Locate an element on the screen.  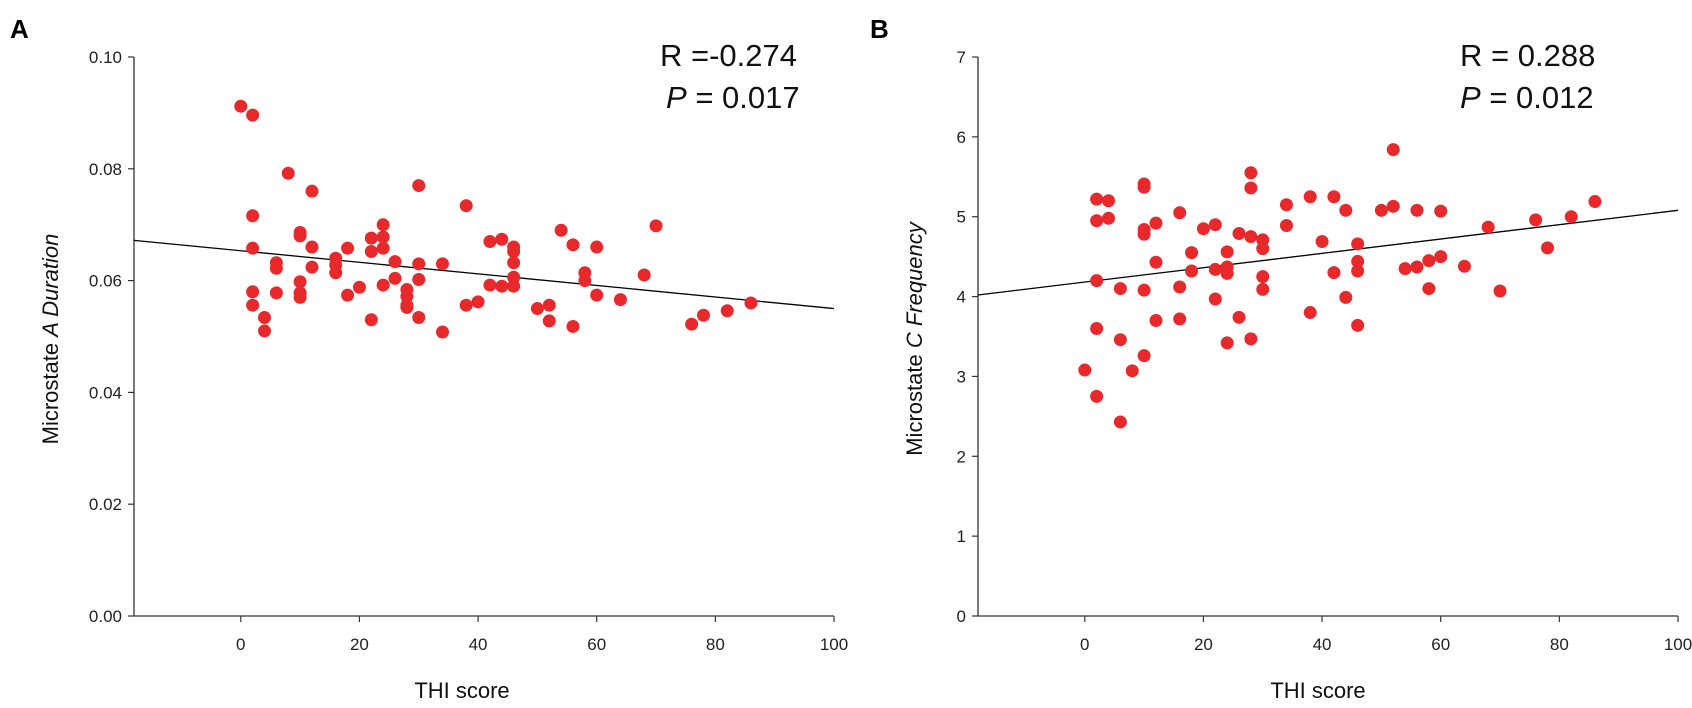
y-tick-label-a: 0.06 is located at coordinates (105, 281).